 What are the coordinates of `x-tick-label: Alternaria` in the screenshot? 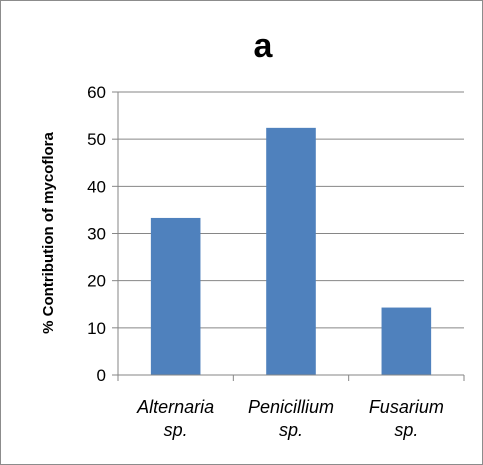 It's located at (175, 407).